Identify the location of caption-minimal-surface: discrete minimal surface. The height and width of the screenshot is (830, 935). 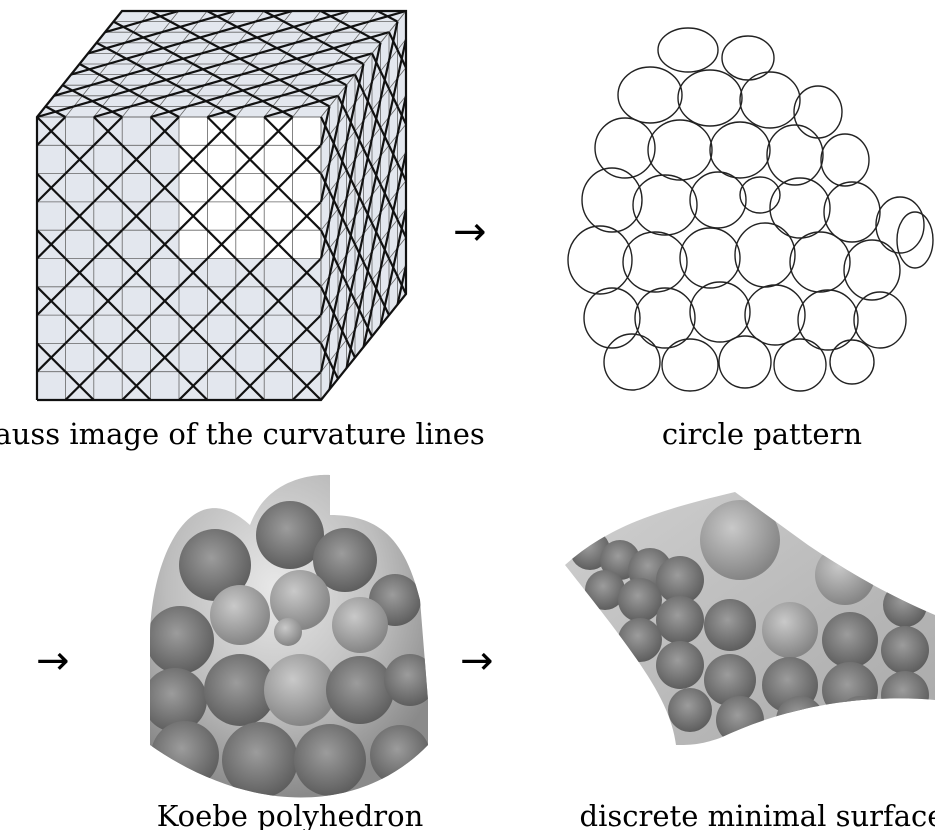
(757, 814).